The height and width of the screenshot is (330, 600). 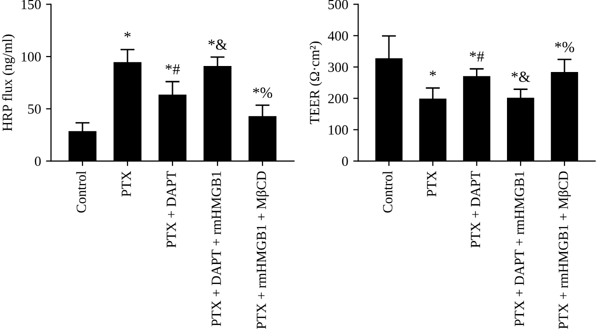 What do you see at coordinates (315, 83) in the screenshot?
I see `y-axis-title: TEER (Ω·cm²)` at bounding box center [315, 83].